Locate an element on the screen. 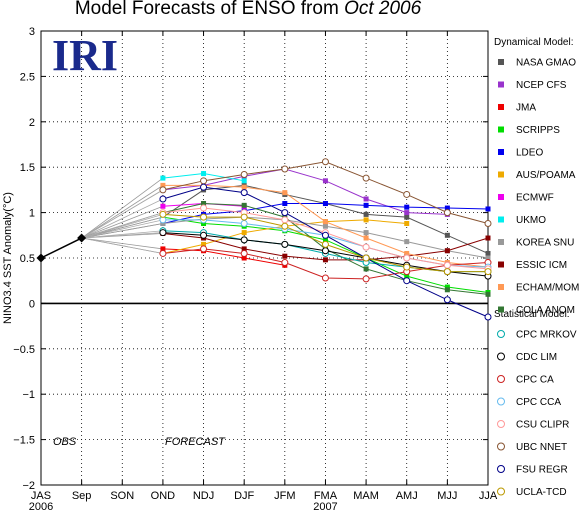  x-tick-label: OND is located at coordinates (163, 496).